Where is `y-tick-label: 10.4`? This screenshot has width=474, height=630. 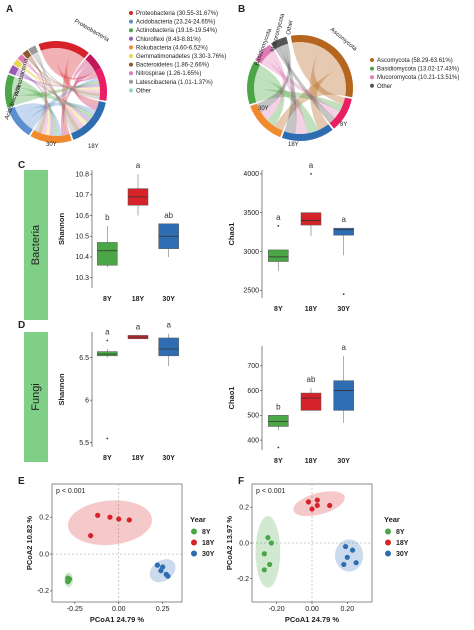
y-tick-label: 10.4 is located at coordinates (82, 257).